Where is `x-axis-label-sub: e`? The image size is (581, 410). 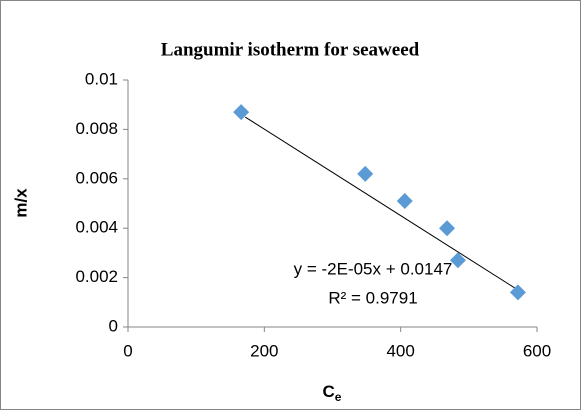
x-axis-label-sub: e is located at coordinates (338, 397).